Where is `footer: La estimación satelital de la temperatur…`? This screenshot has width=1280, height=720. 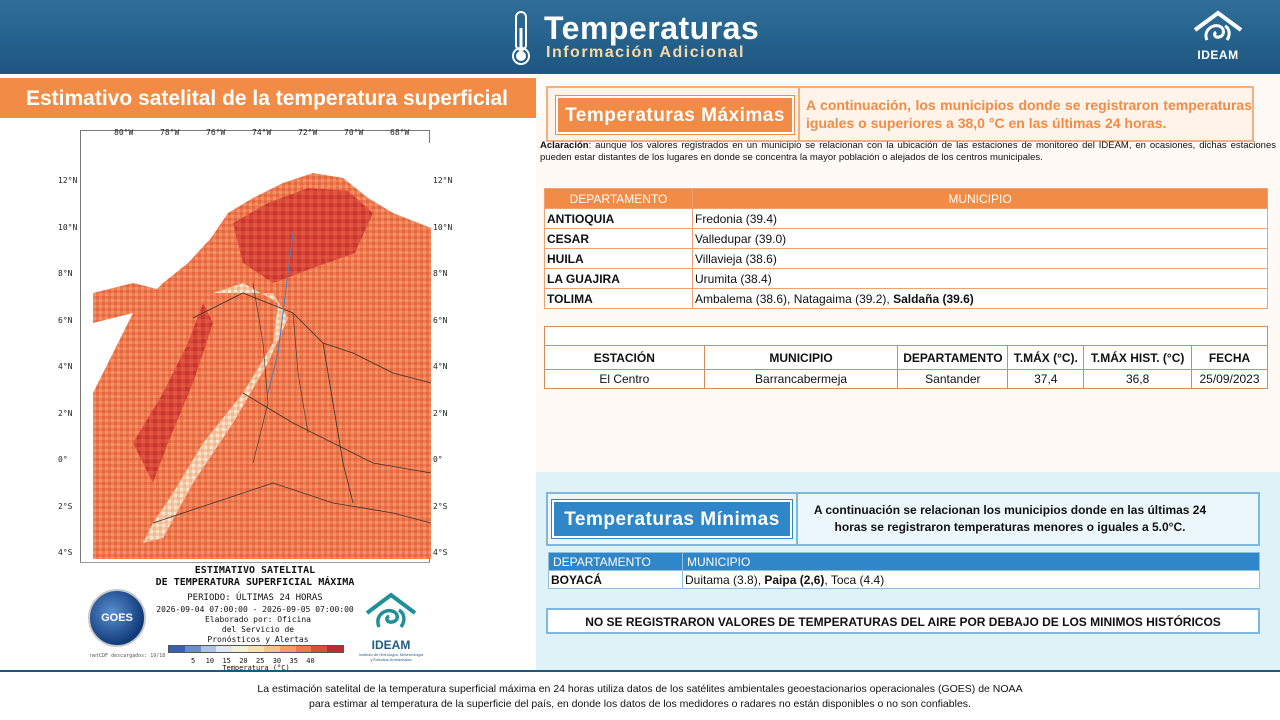 footer: La estimación satelital de la temperatur… is located at coordinates (640, 695).